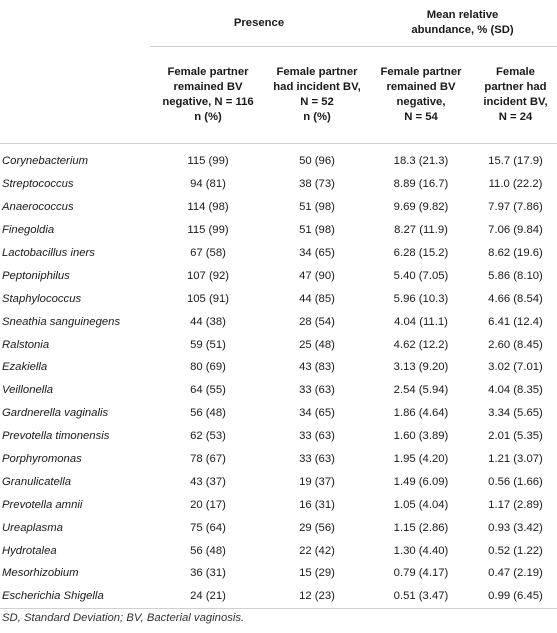 This screenshot has height=633, width=557. I want to click on presence-neg-cell: 94 (81), so click(208, 184).